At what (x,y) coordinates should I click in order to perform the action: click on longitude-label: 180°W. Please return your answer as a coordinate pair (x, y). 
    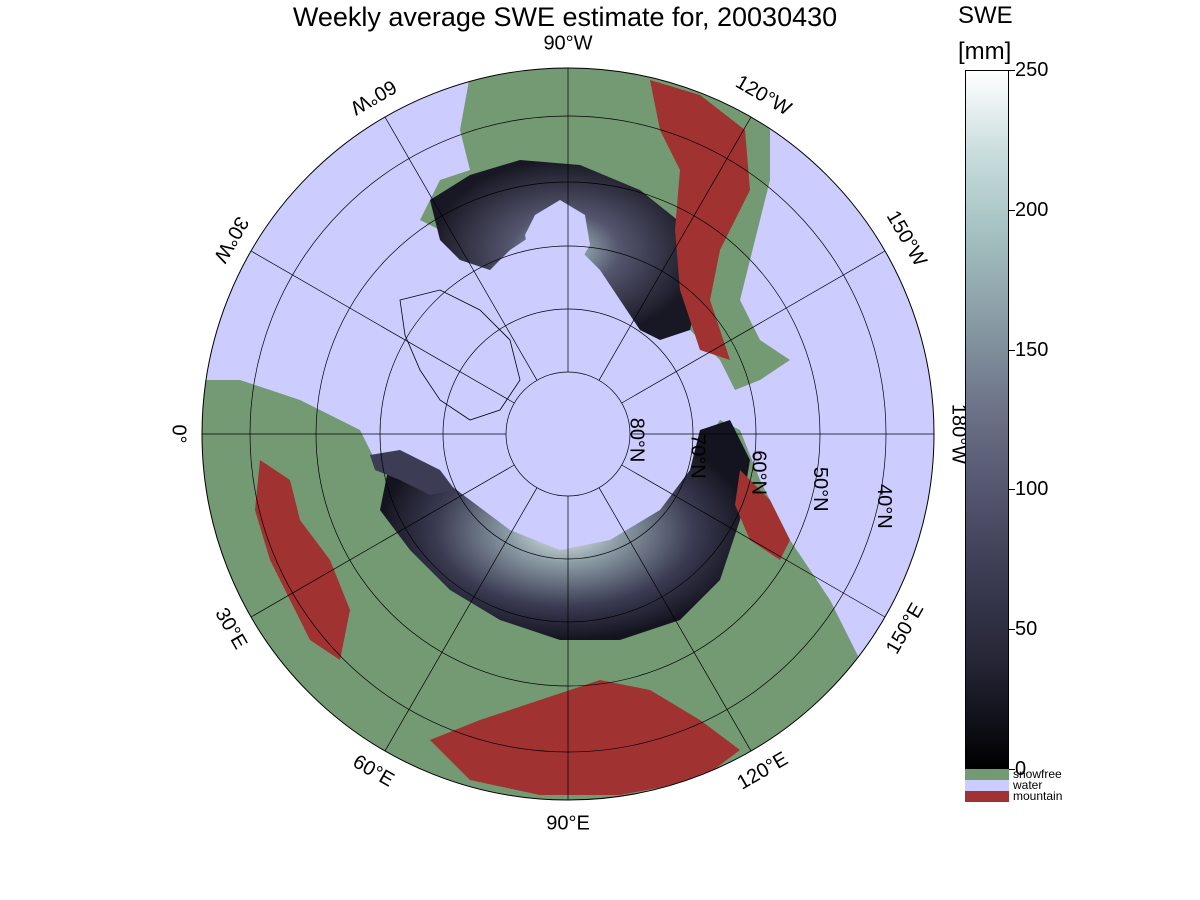
    Looking at the image, I should click on (959, 434).